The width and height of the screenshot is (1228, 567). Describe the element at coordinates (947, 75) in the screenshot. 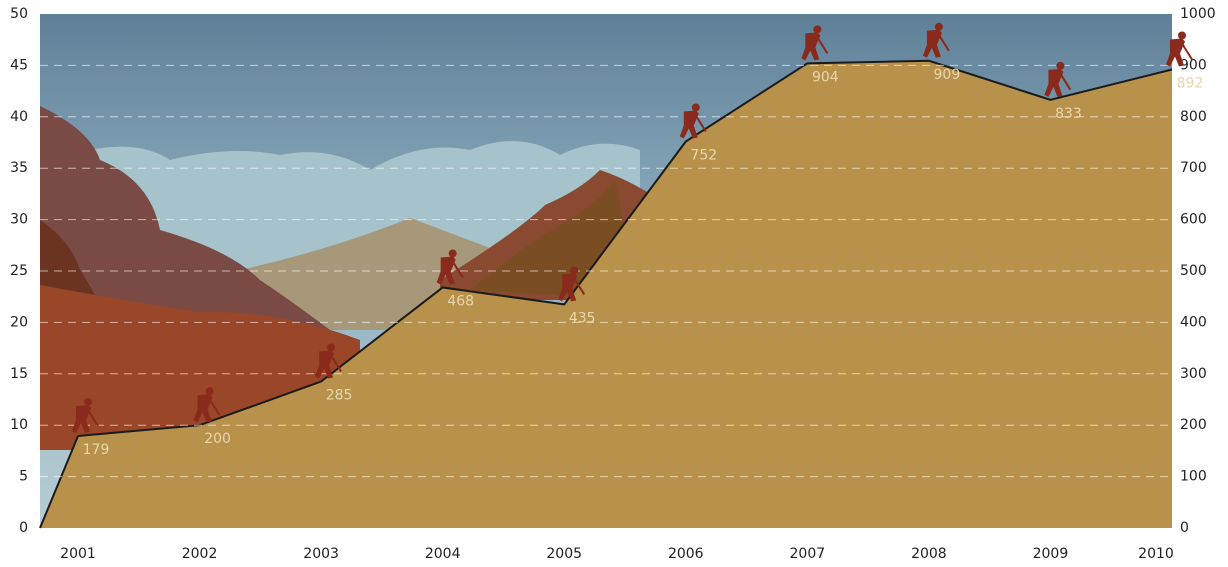

I see `value-label: 909` at that location.